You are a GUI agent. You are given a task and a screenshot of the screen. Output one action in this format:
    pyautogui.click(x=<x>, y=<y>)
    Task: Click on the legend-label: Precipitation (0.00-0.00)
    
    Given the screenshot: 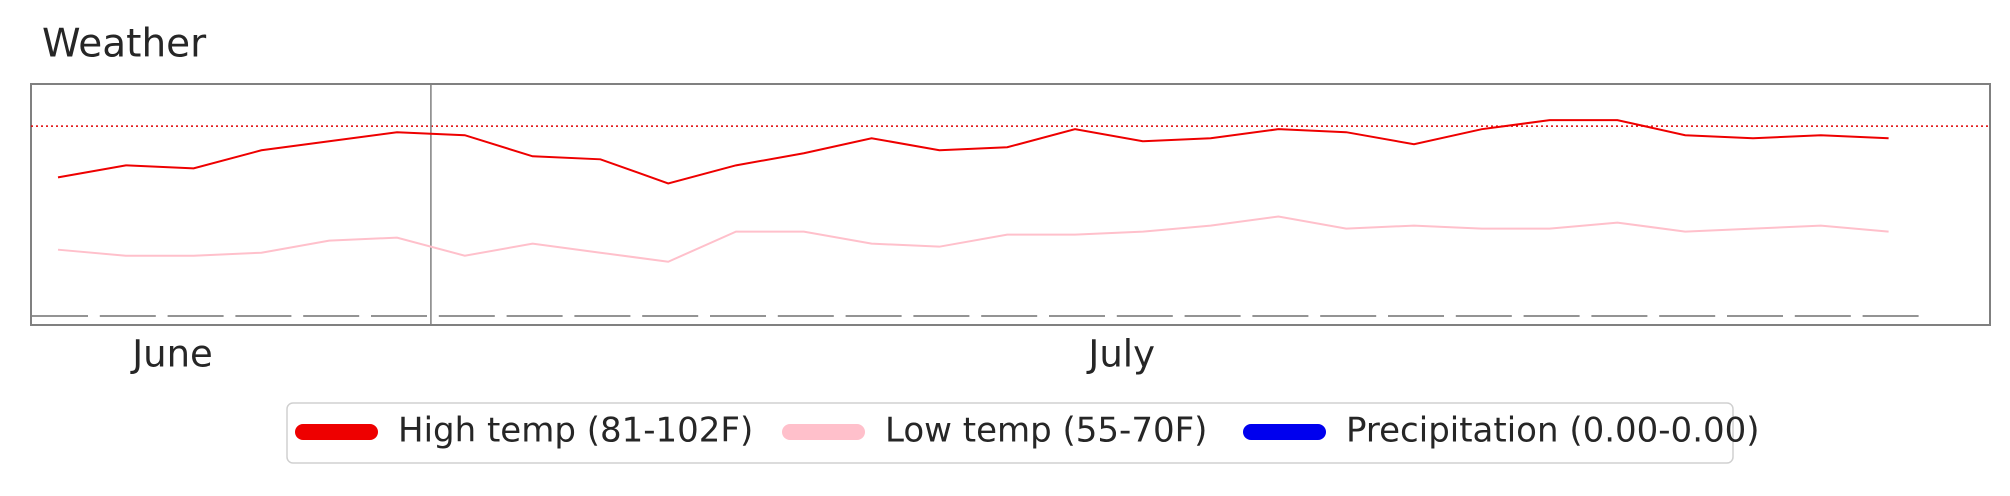 What is the action you would take?
    pyautogui.click(x=1553, y=431)
    